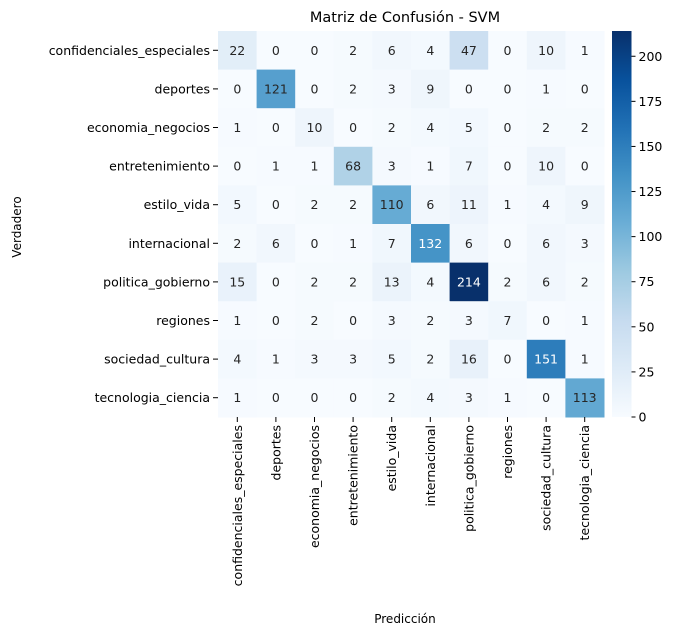 The height and width of the screenshot is (635, 679). What do you see at coordinates (647, 371) in the screenshot?
I see `colorbar-tick-label: 25` at bounding box center [647, 371].